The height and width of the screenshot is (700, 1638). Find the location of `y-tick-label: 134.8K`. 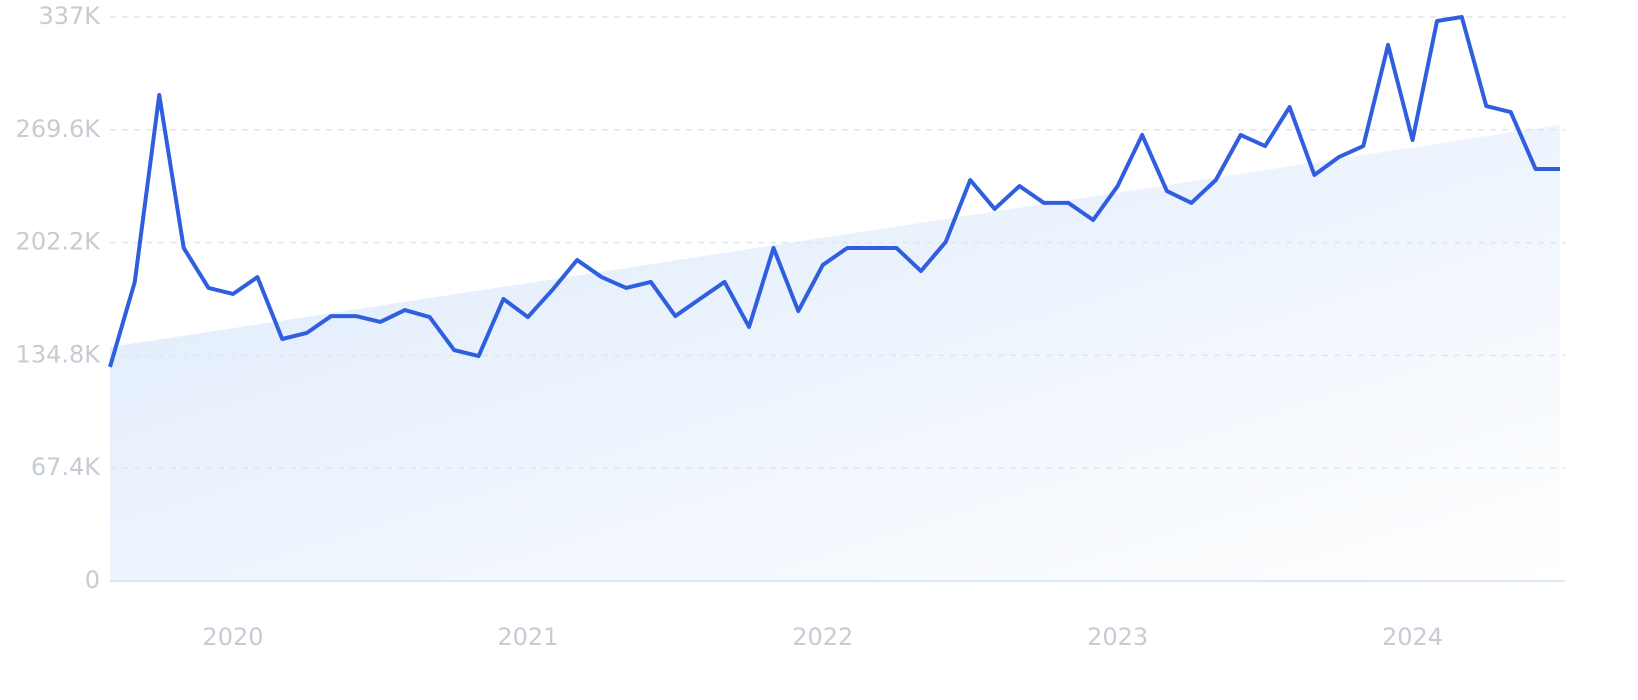

y-tick-label: 134.8K is located at coordinates (59, 354).